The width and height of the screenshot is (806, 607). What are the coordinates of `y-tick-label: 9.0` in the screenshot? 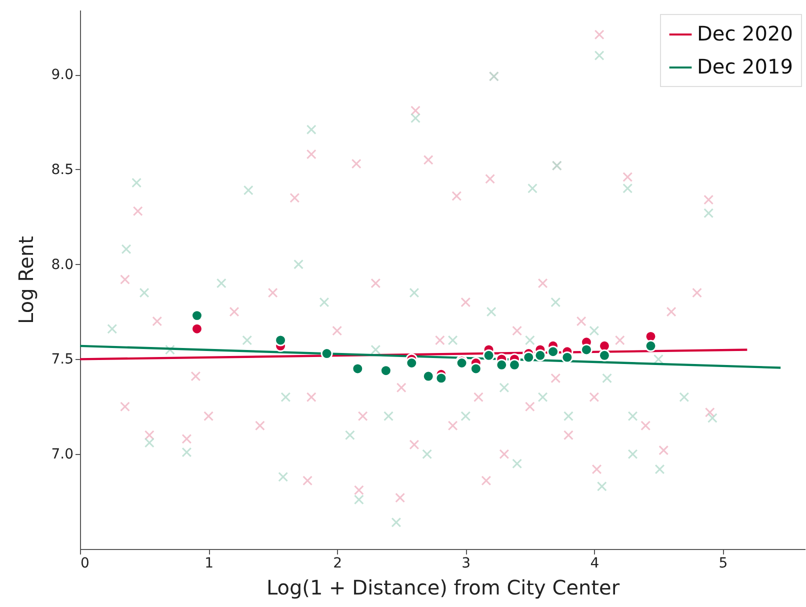 It's located at (62, 75).